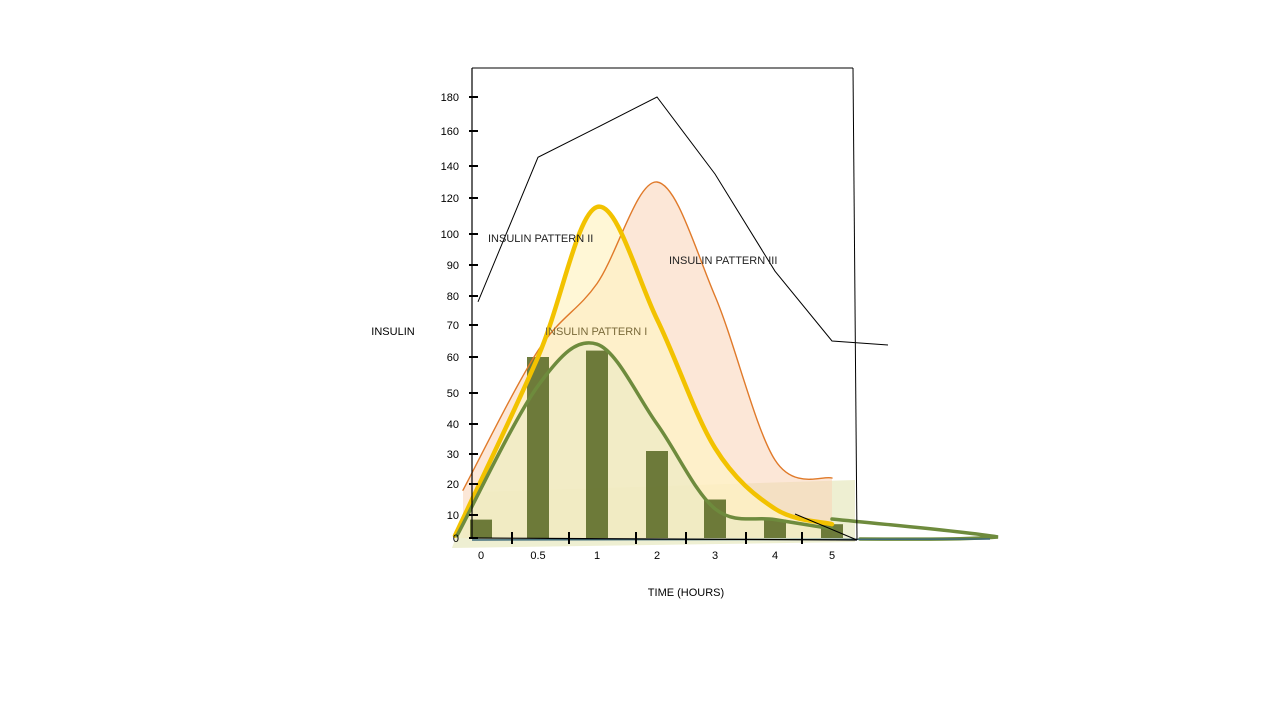  I want to click on right-border, so click(855, 304).